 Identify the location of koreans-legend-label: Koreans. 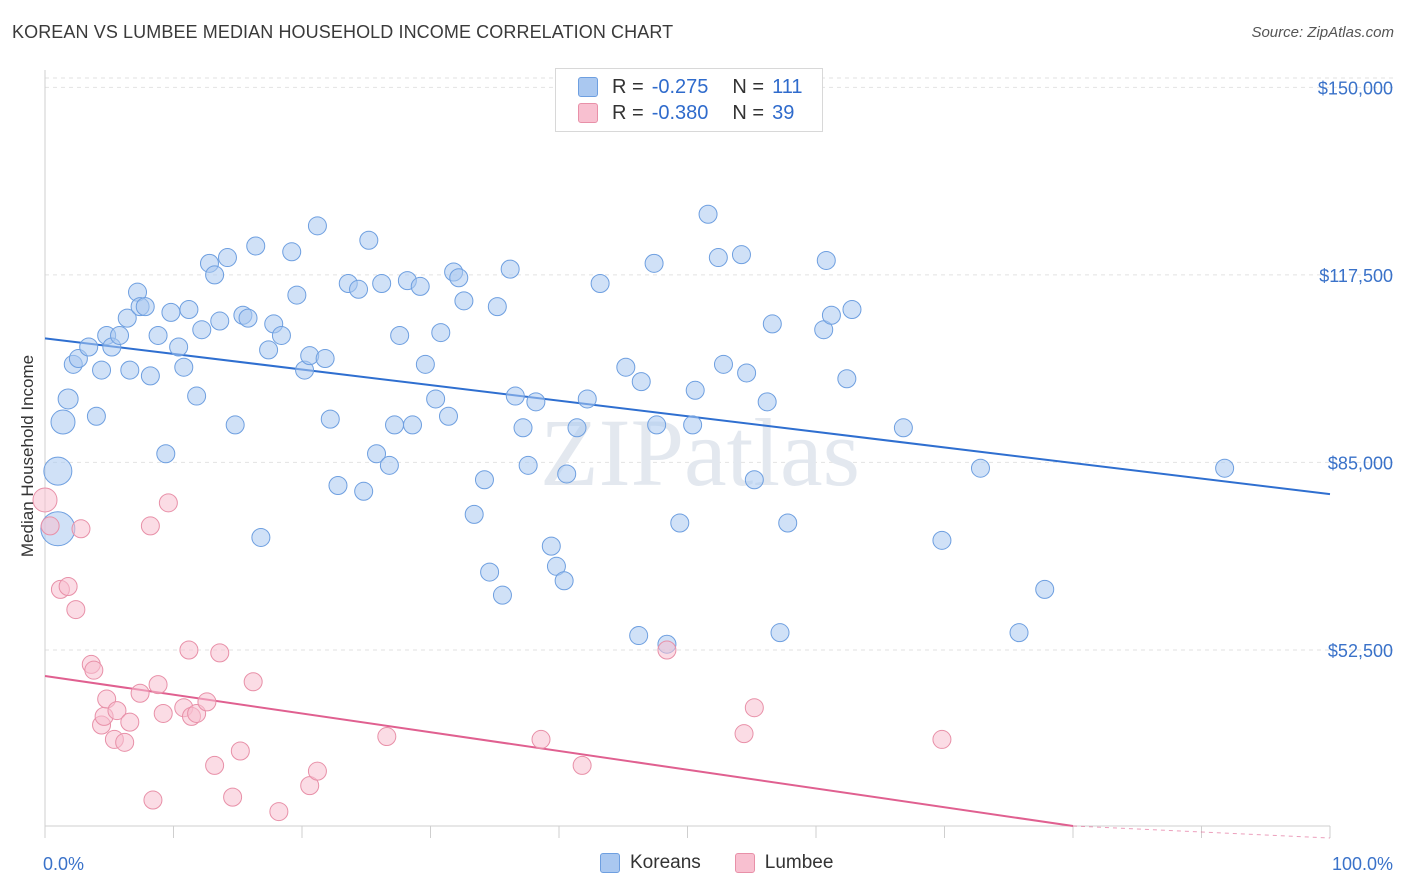
(665, 862).